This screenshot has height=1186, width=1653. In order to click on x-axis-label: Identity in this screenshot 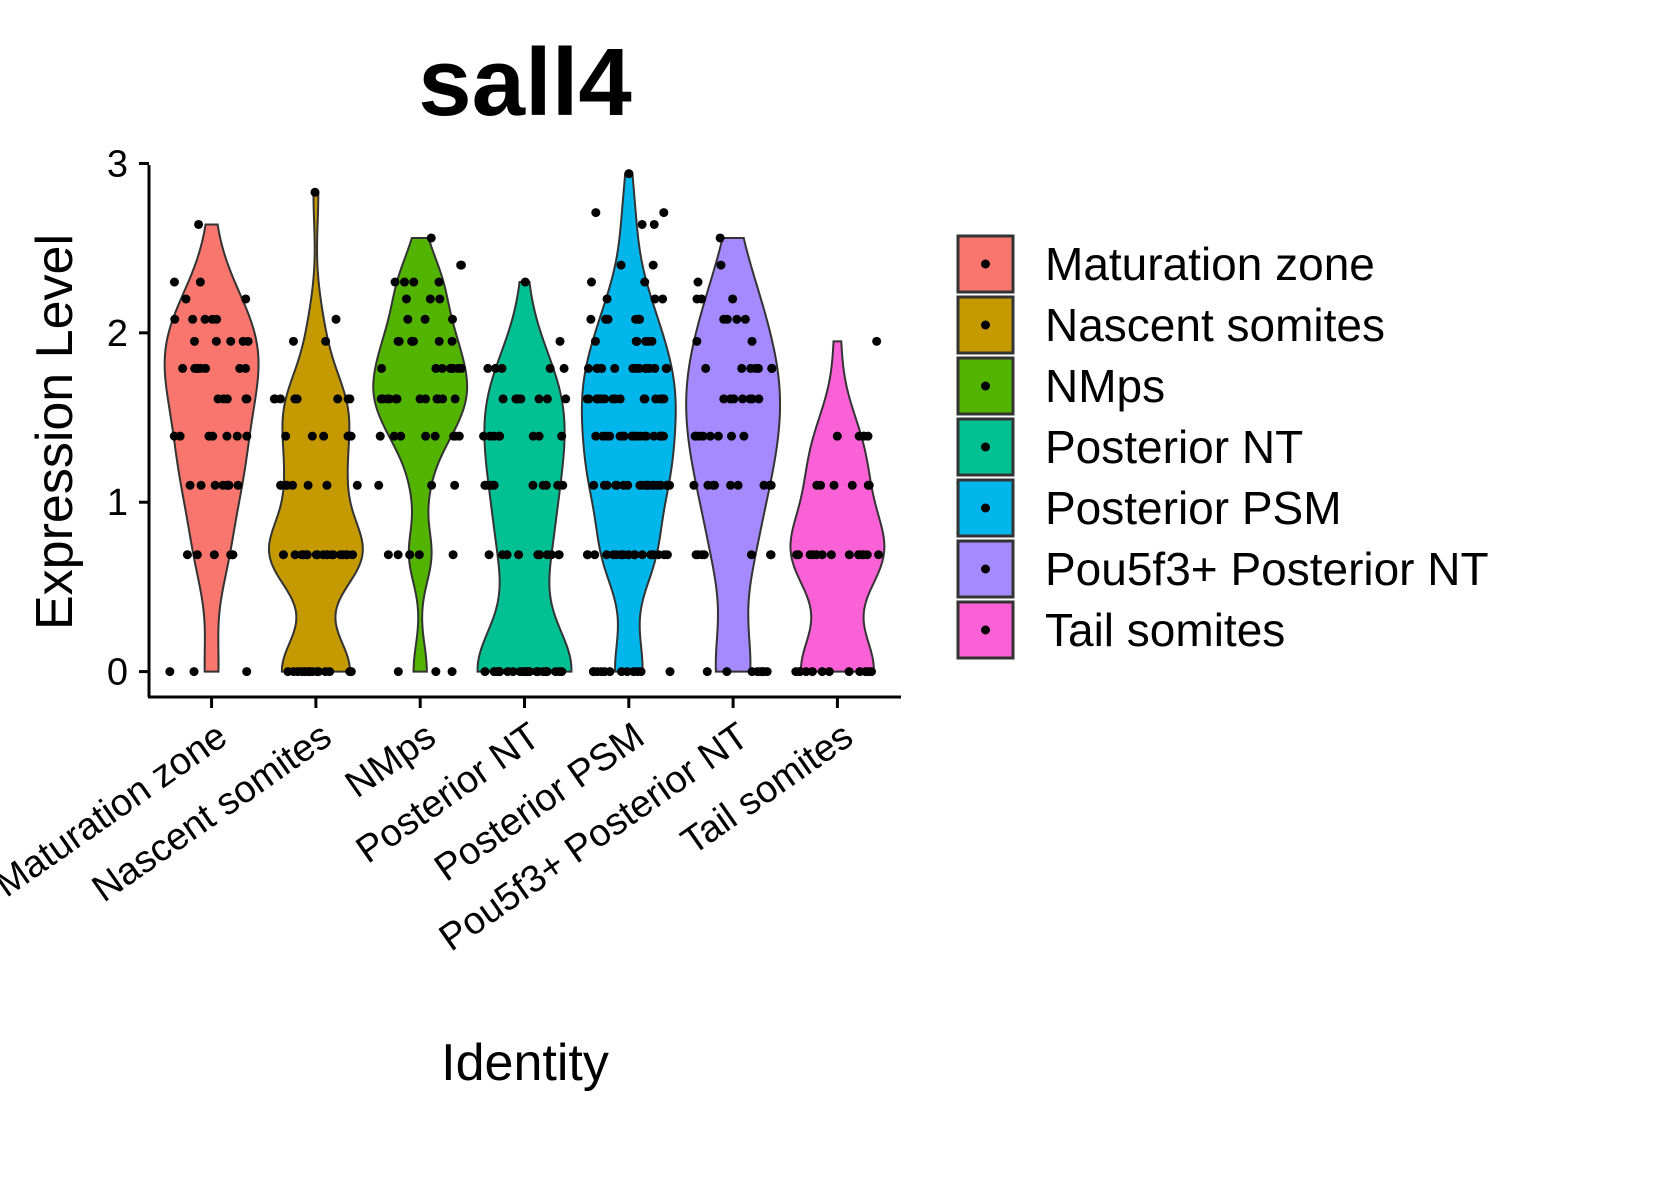, I will do `click(525, 1063)`.